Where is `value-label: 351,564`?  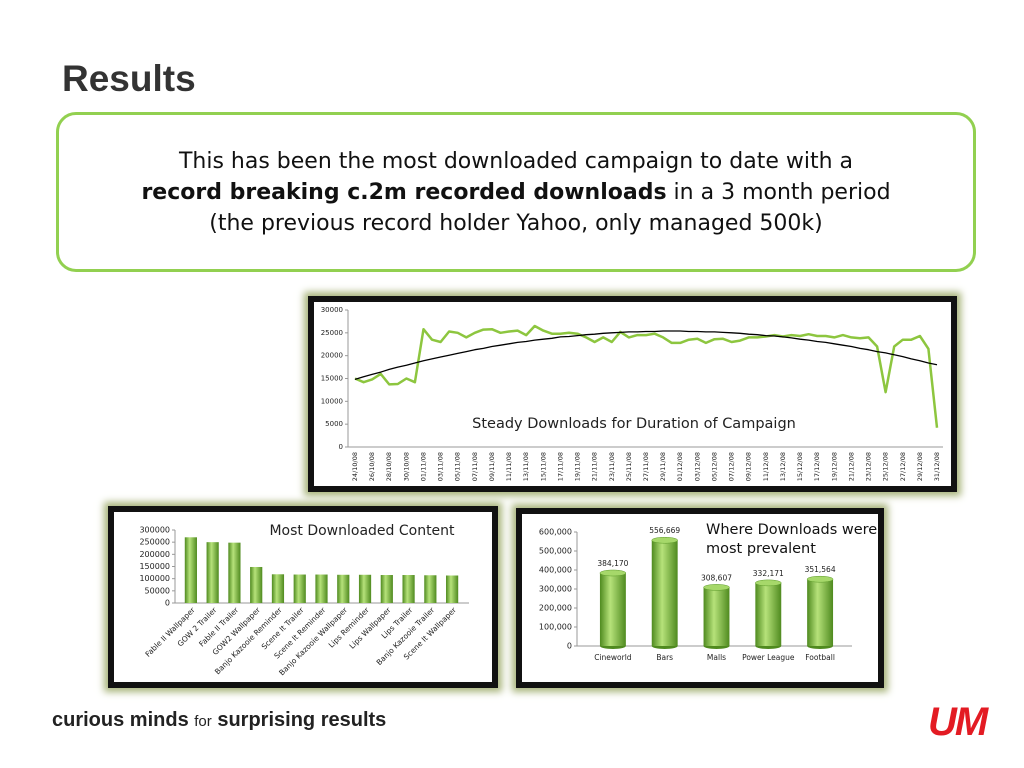
value-label: 351,564 is located at coordinates (820, 569).